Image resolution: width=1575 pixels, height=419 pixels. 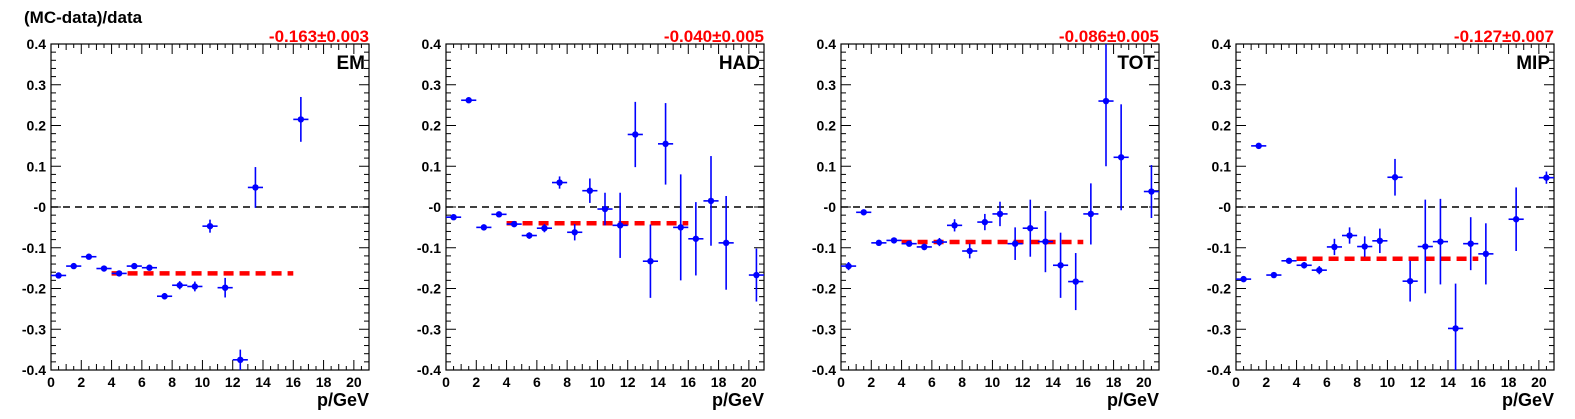 I want to click on fit-value-label: -0.127±0.007, so click(x=1504, y=36).